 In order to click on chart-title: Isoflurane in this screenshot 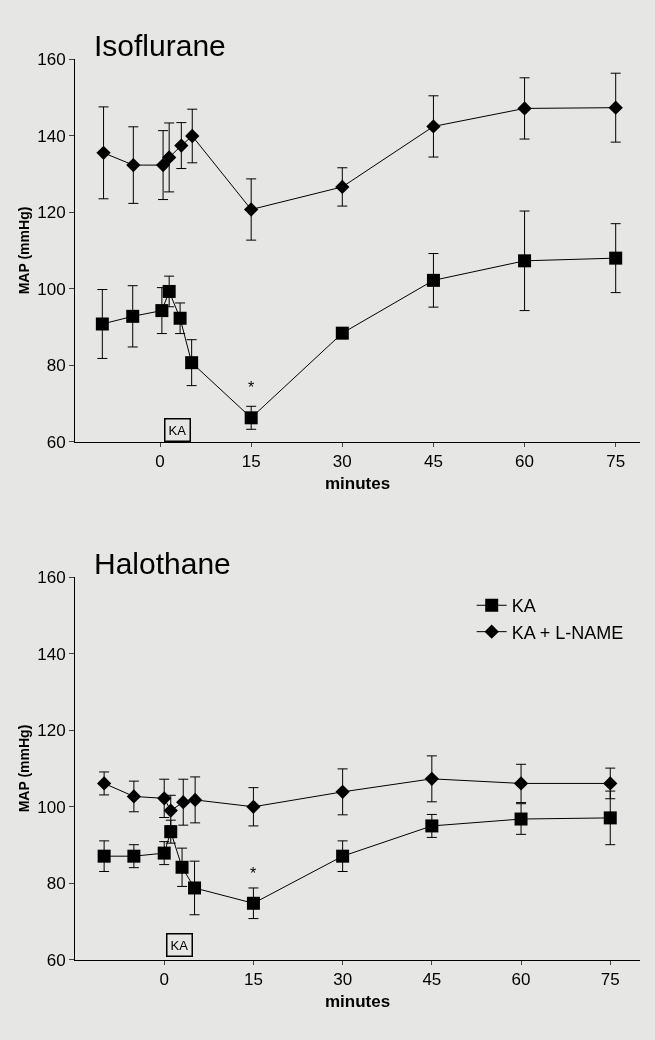, I will do `click(160, 45)`.